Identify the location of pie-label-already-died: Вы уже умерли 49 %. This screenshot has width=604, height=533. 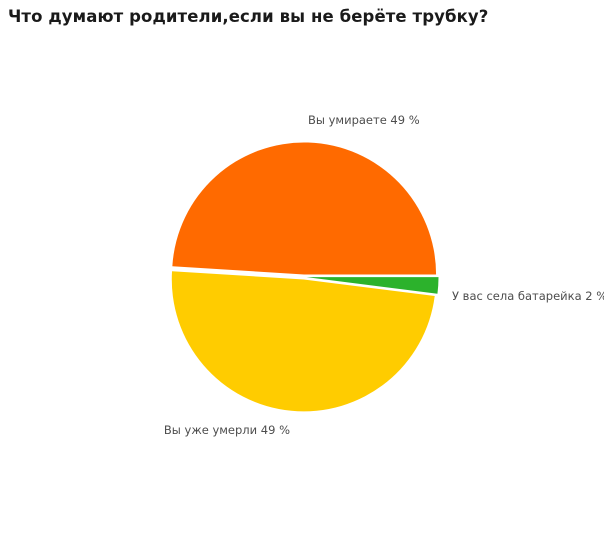
(226, 430).